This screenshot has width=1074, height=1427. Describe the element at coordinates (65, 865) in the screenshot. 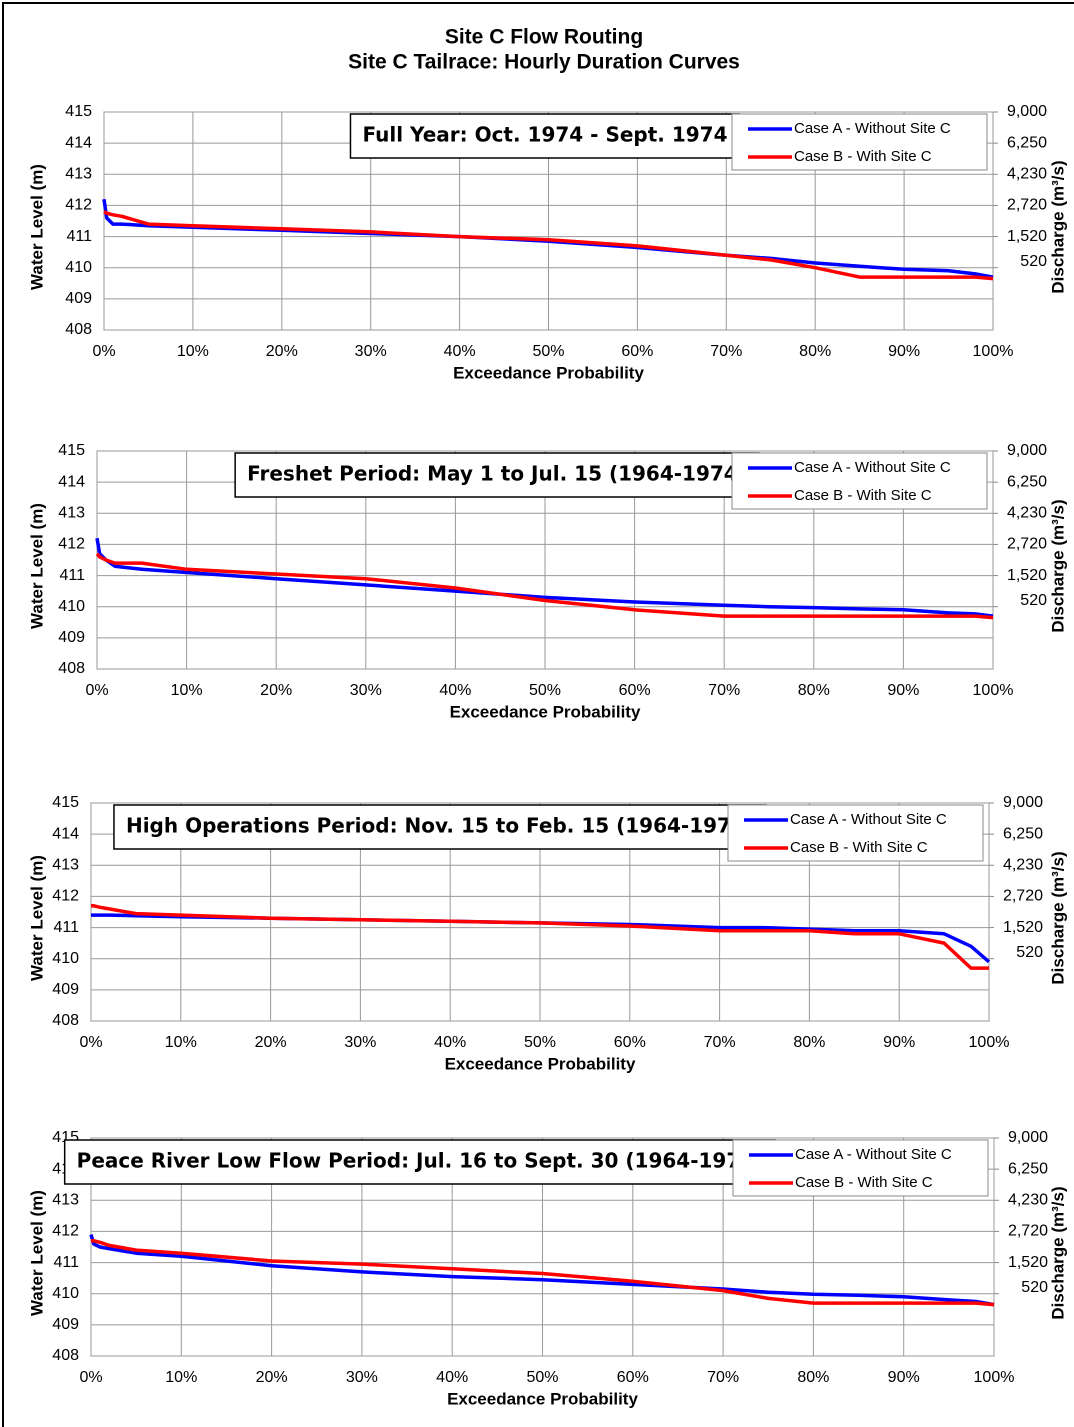

I see `y-tick-label: 413` at that location.